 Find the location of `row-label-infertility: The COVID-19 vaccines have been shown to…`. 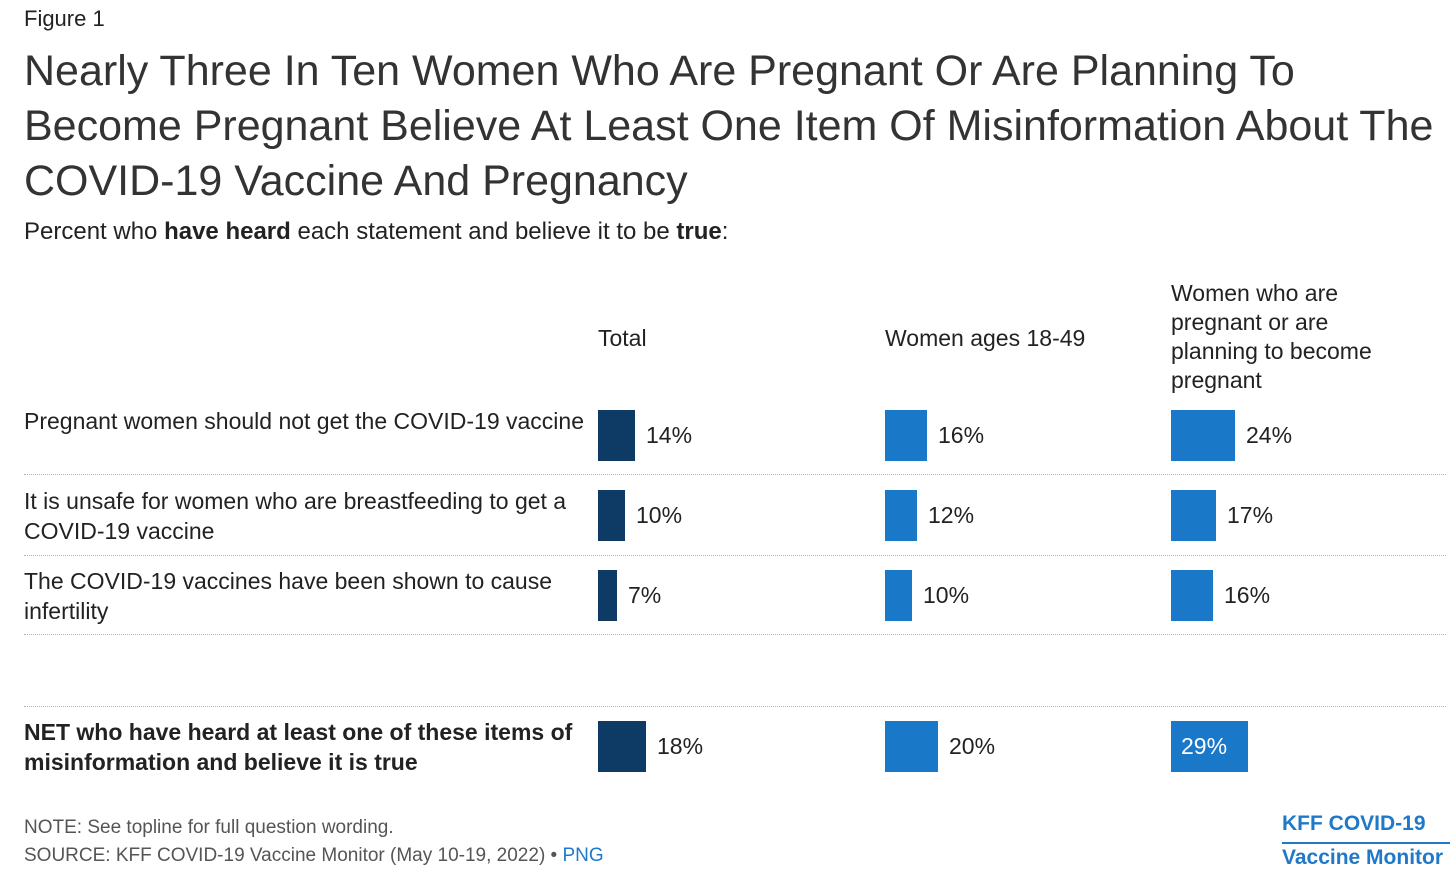

row-label-infertility: The COVID-19 vaccines have been shown to… is located at coordinates (288, 596).